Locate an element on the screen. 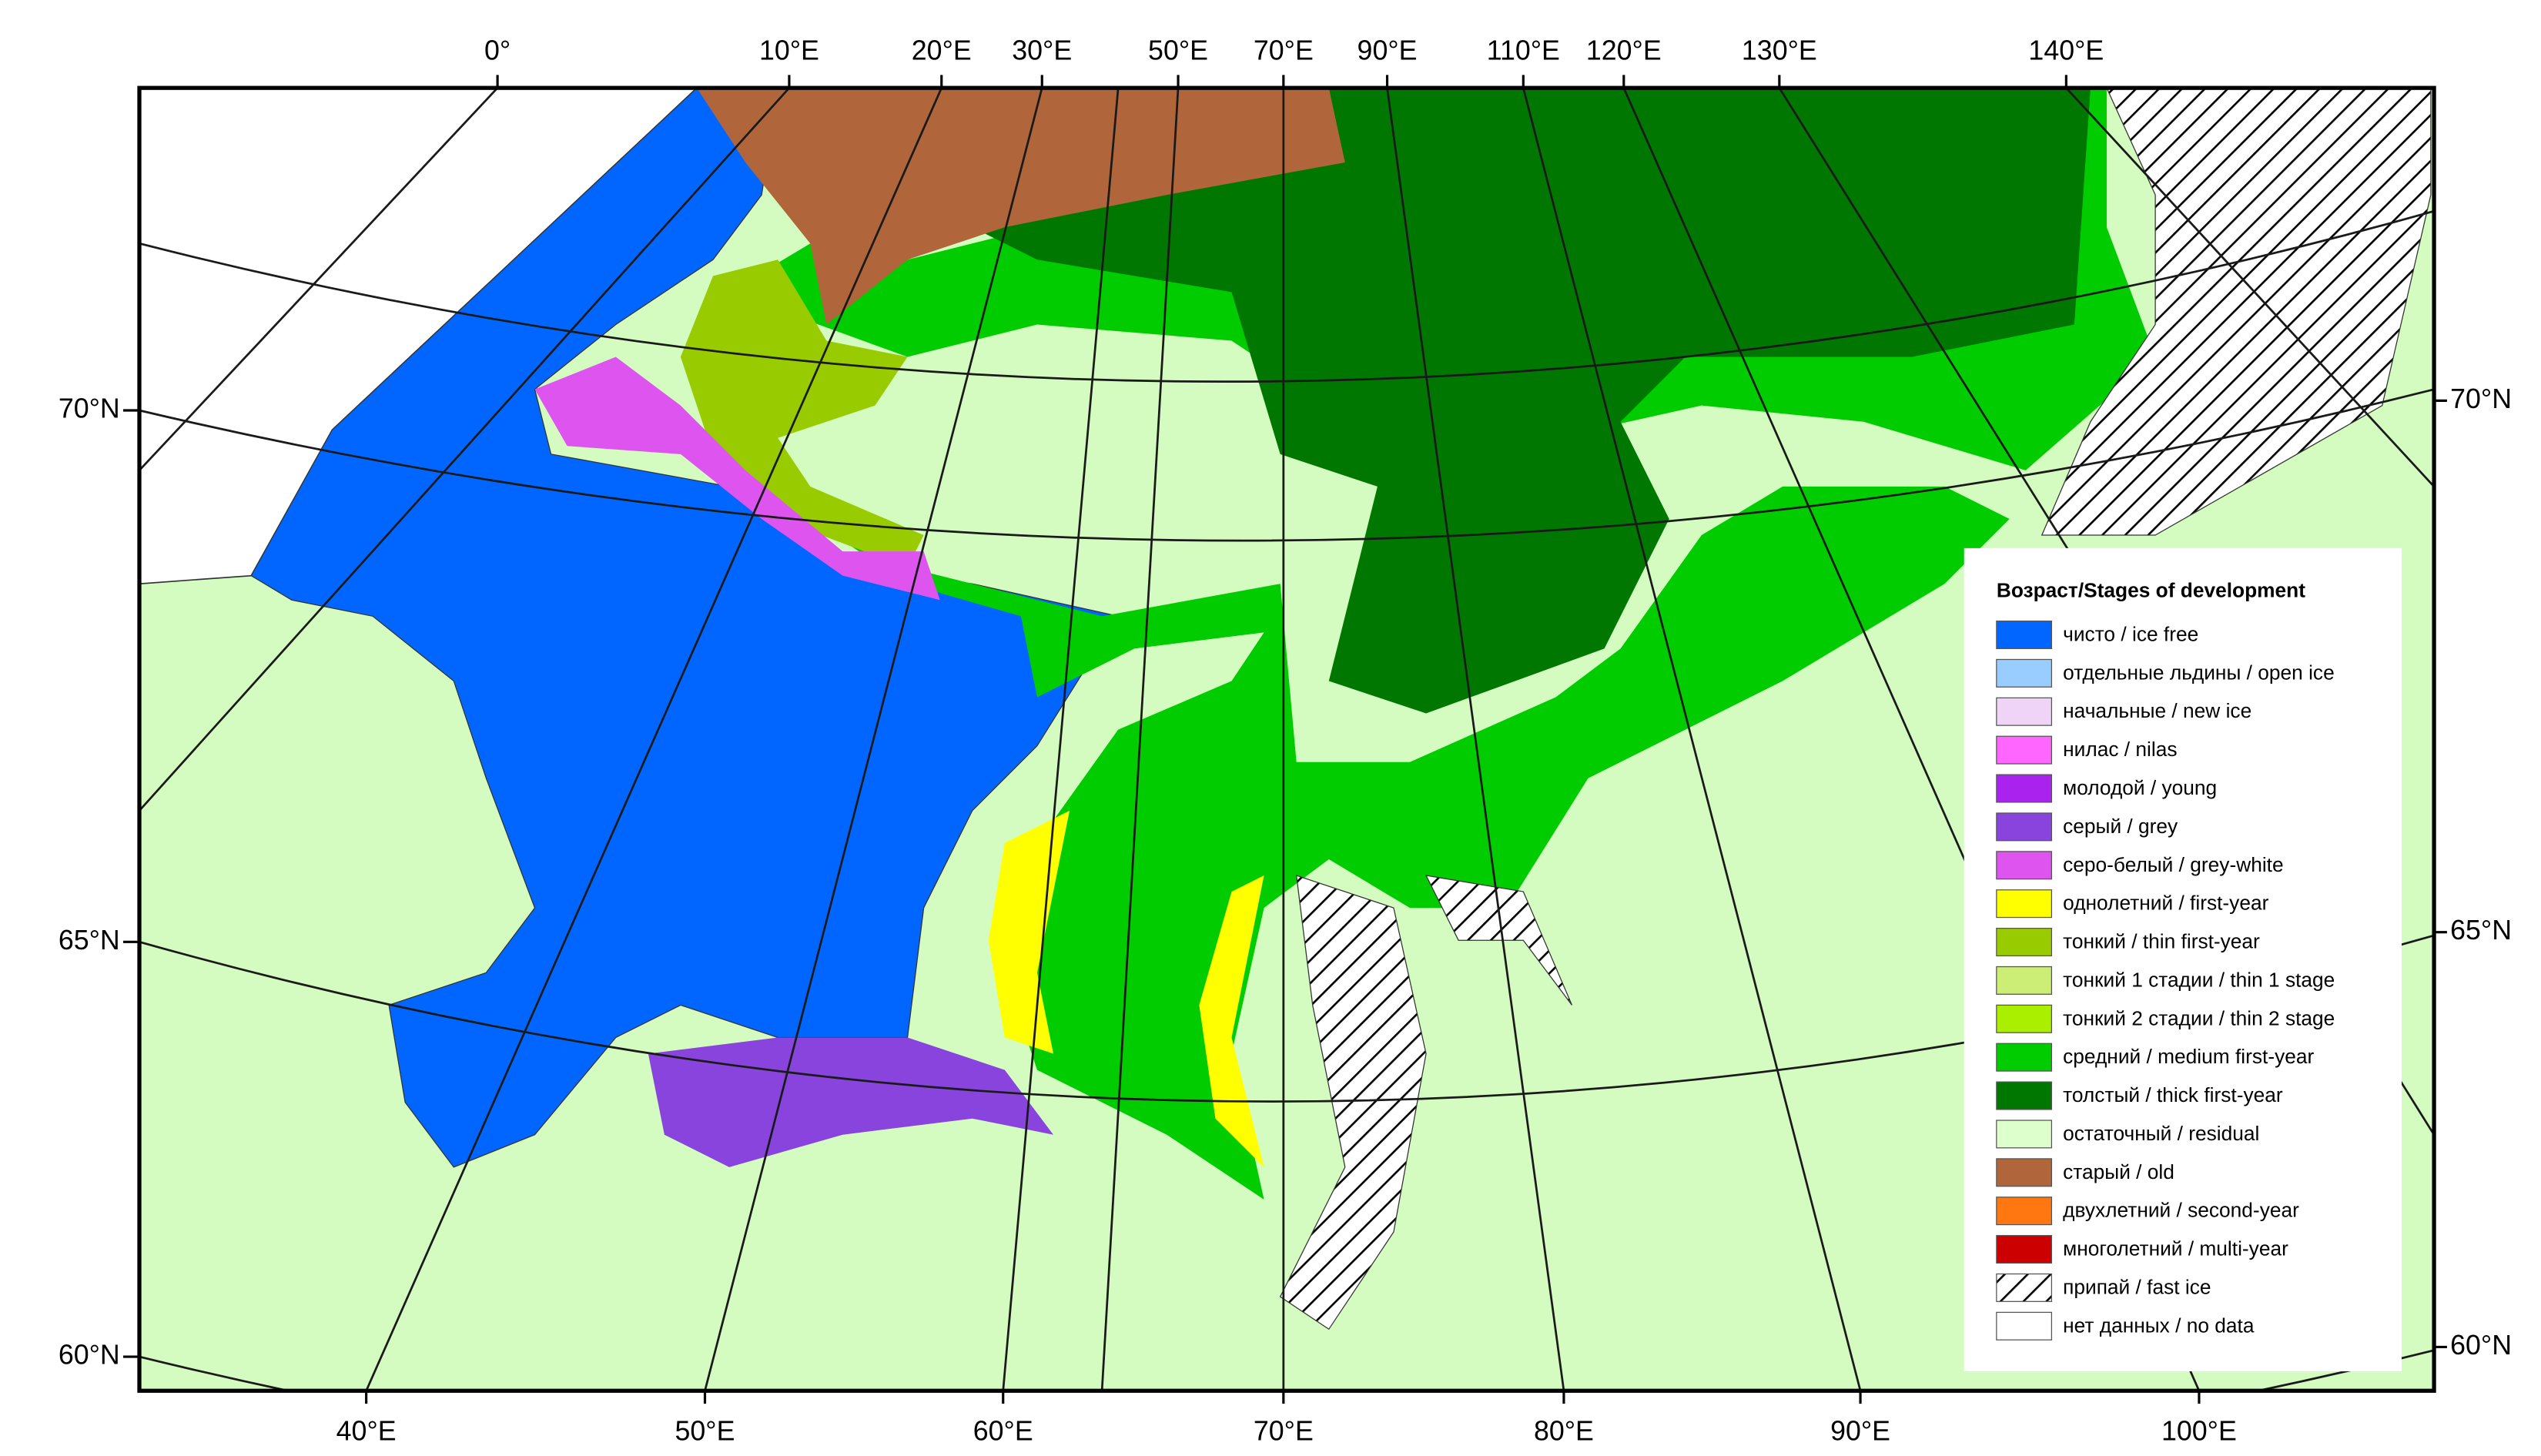  legend-label: отдельные льдины / open ice is located at coordinates (2199, 672).